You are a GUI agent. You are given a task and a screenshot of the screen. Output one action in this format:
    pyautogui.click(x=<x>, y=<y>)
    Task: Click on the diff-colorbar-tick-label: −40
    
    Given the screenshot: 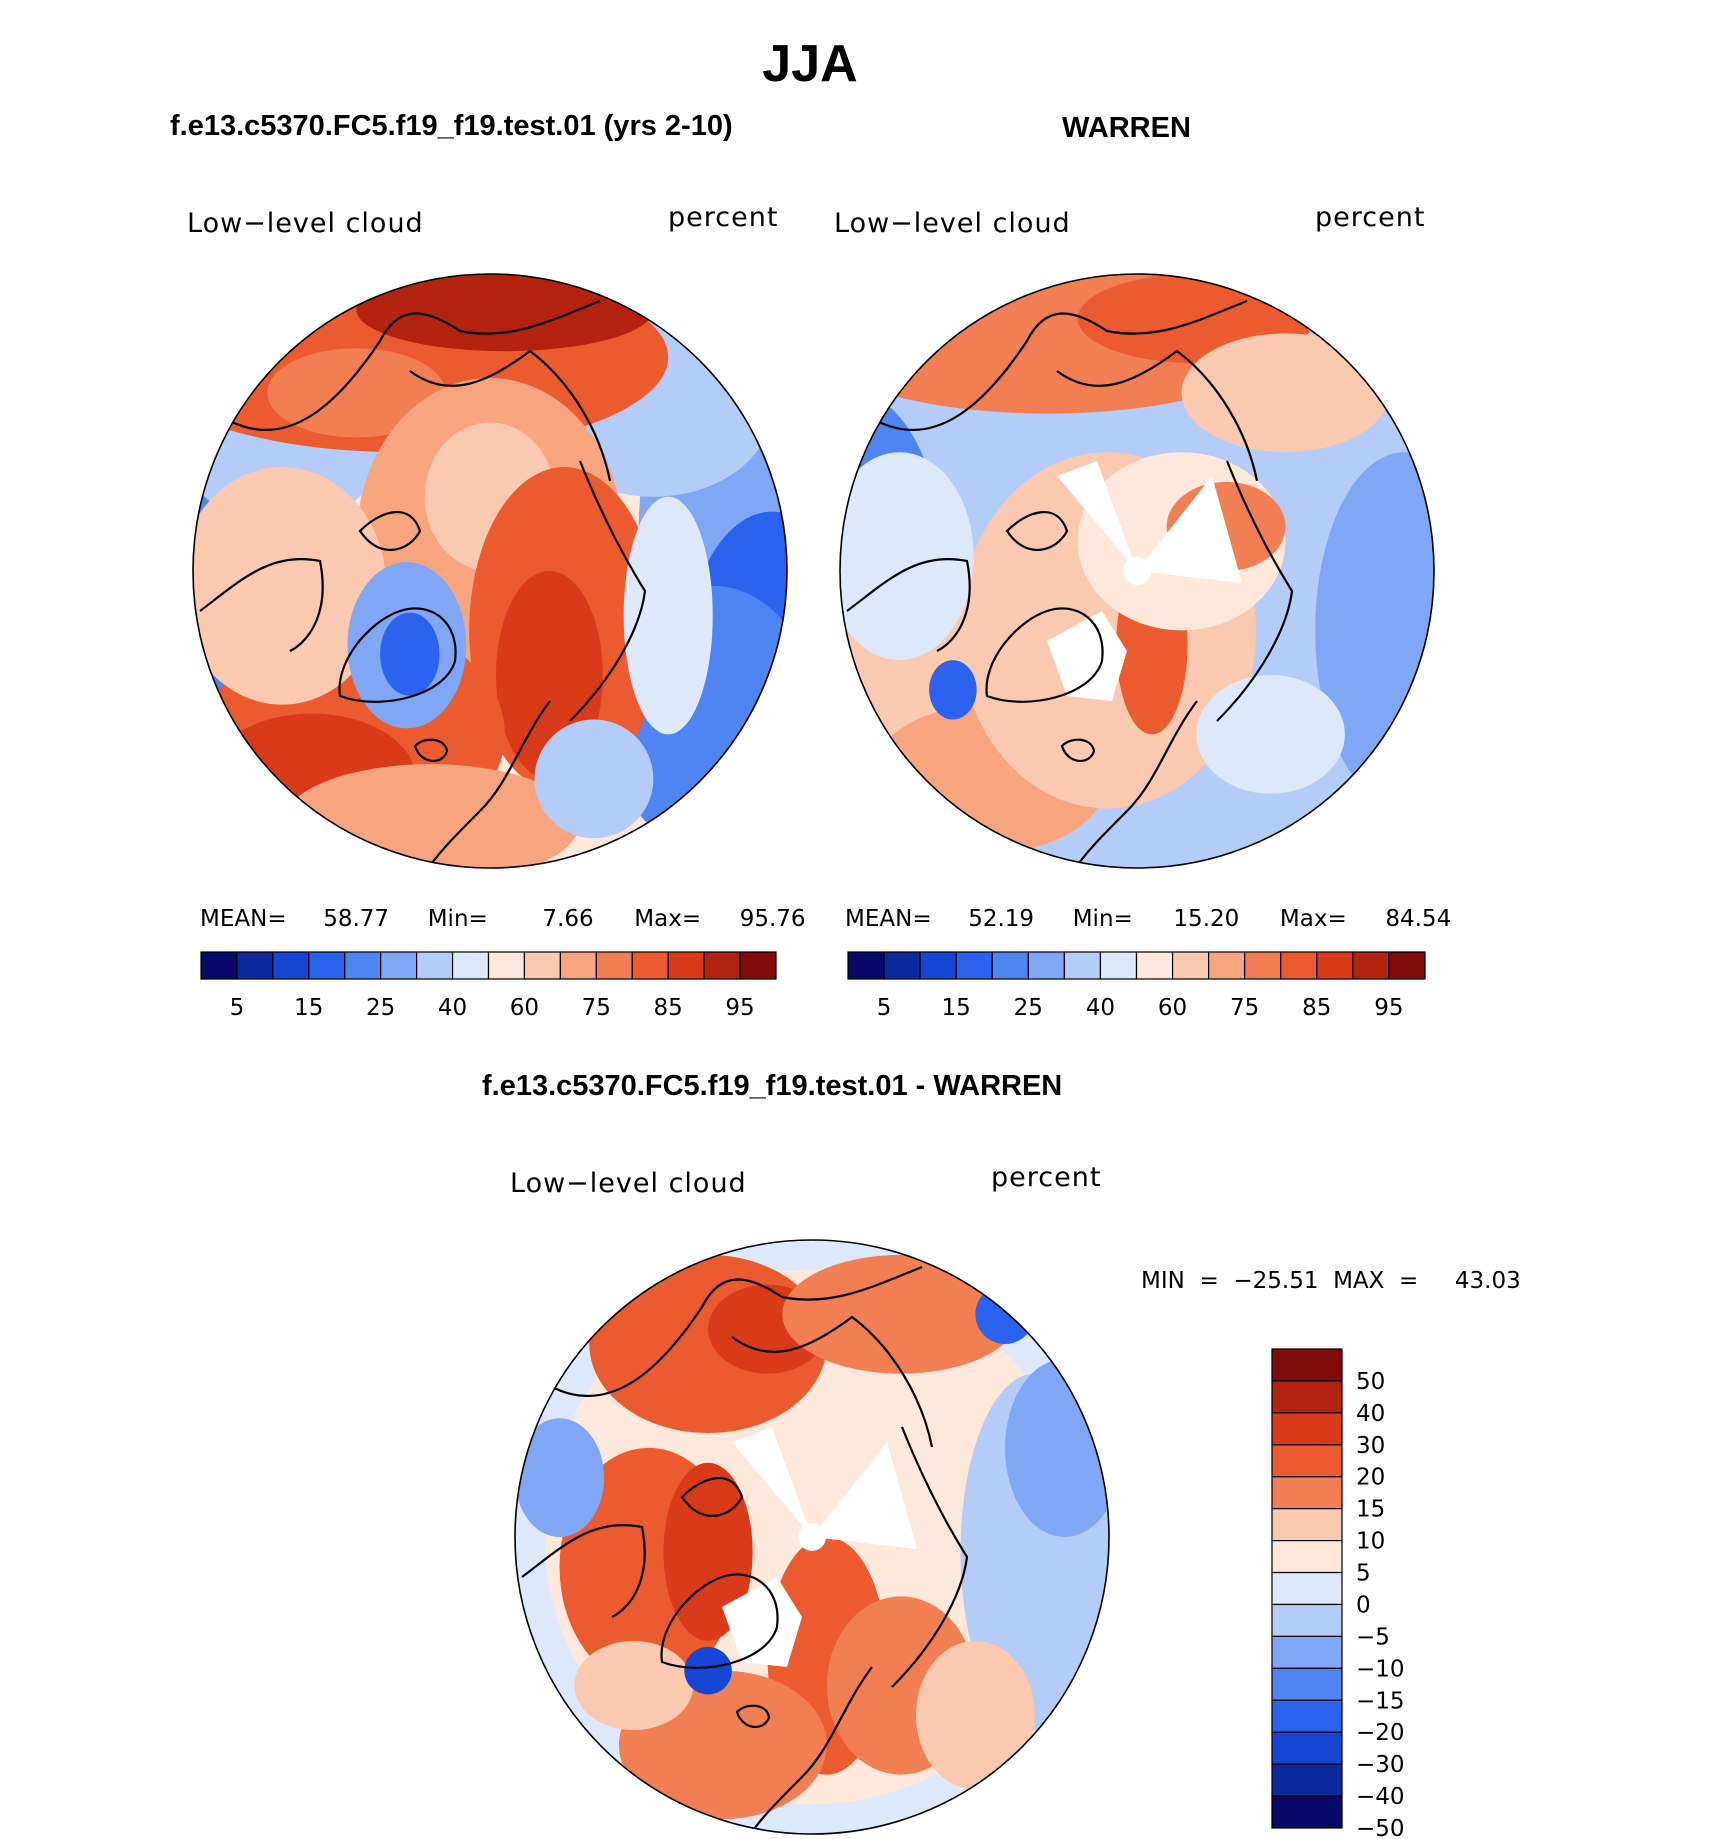 What is the action you would take?
    pyautogui.click(x=1380, y=1797)
    